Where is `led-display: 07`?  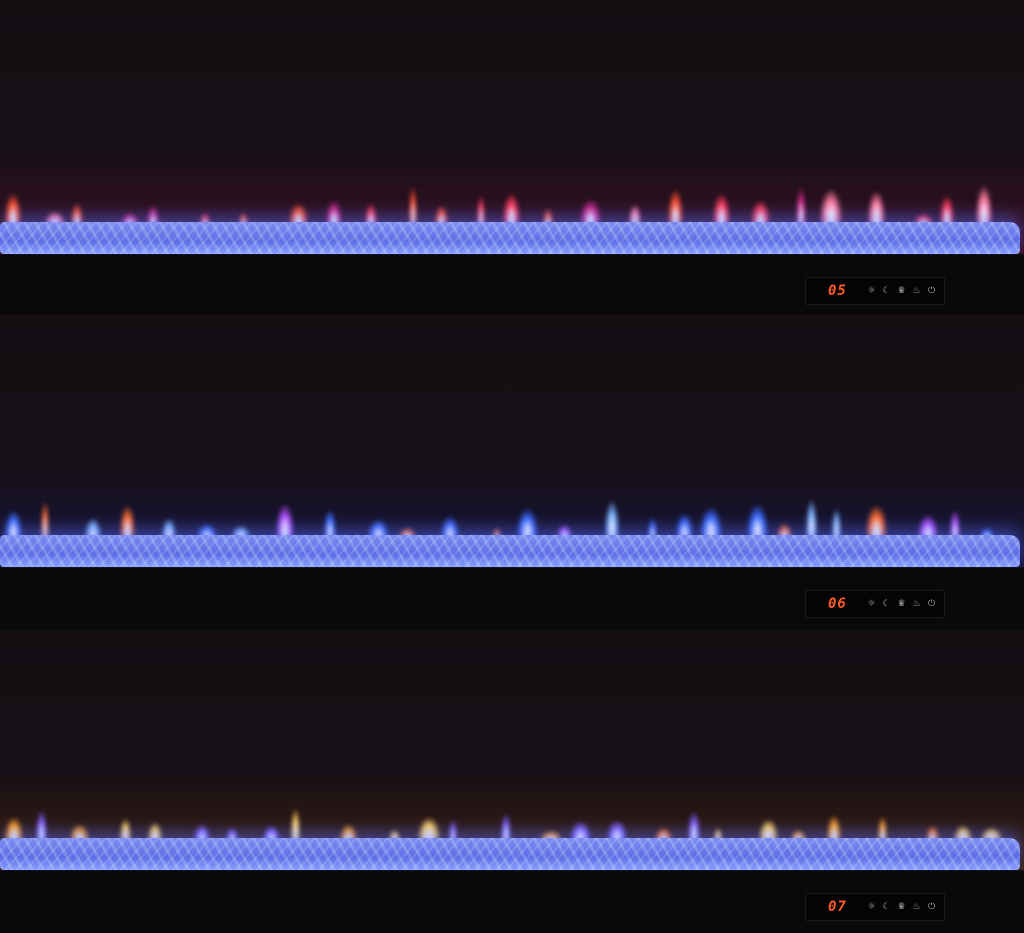 led-display: 07 is located at coordinates (837, 907).